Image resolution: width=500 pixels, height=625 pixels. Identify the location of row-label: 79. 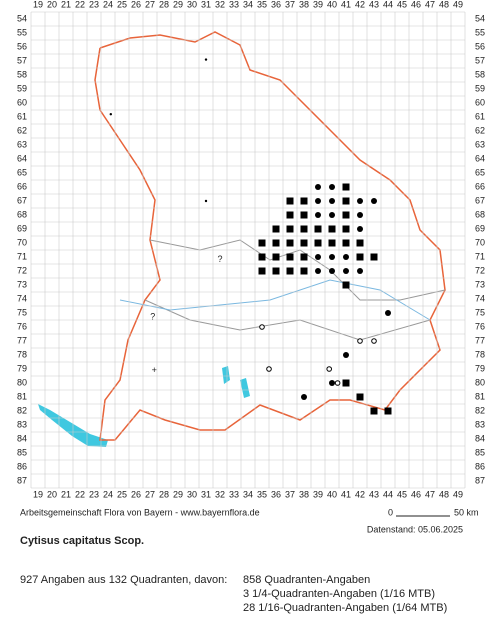
(480, 368).